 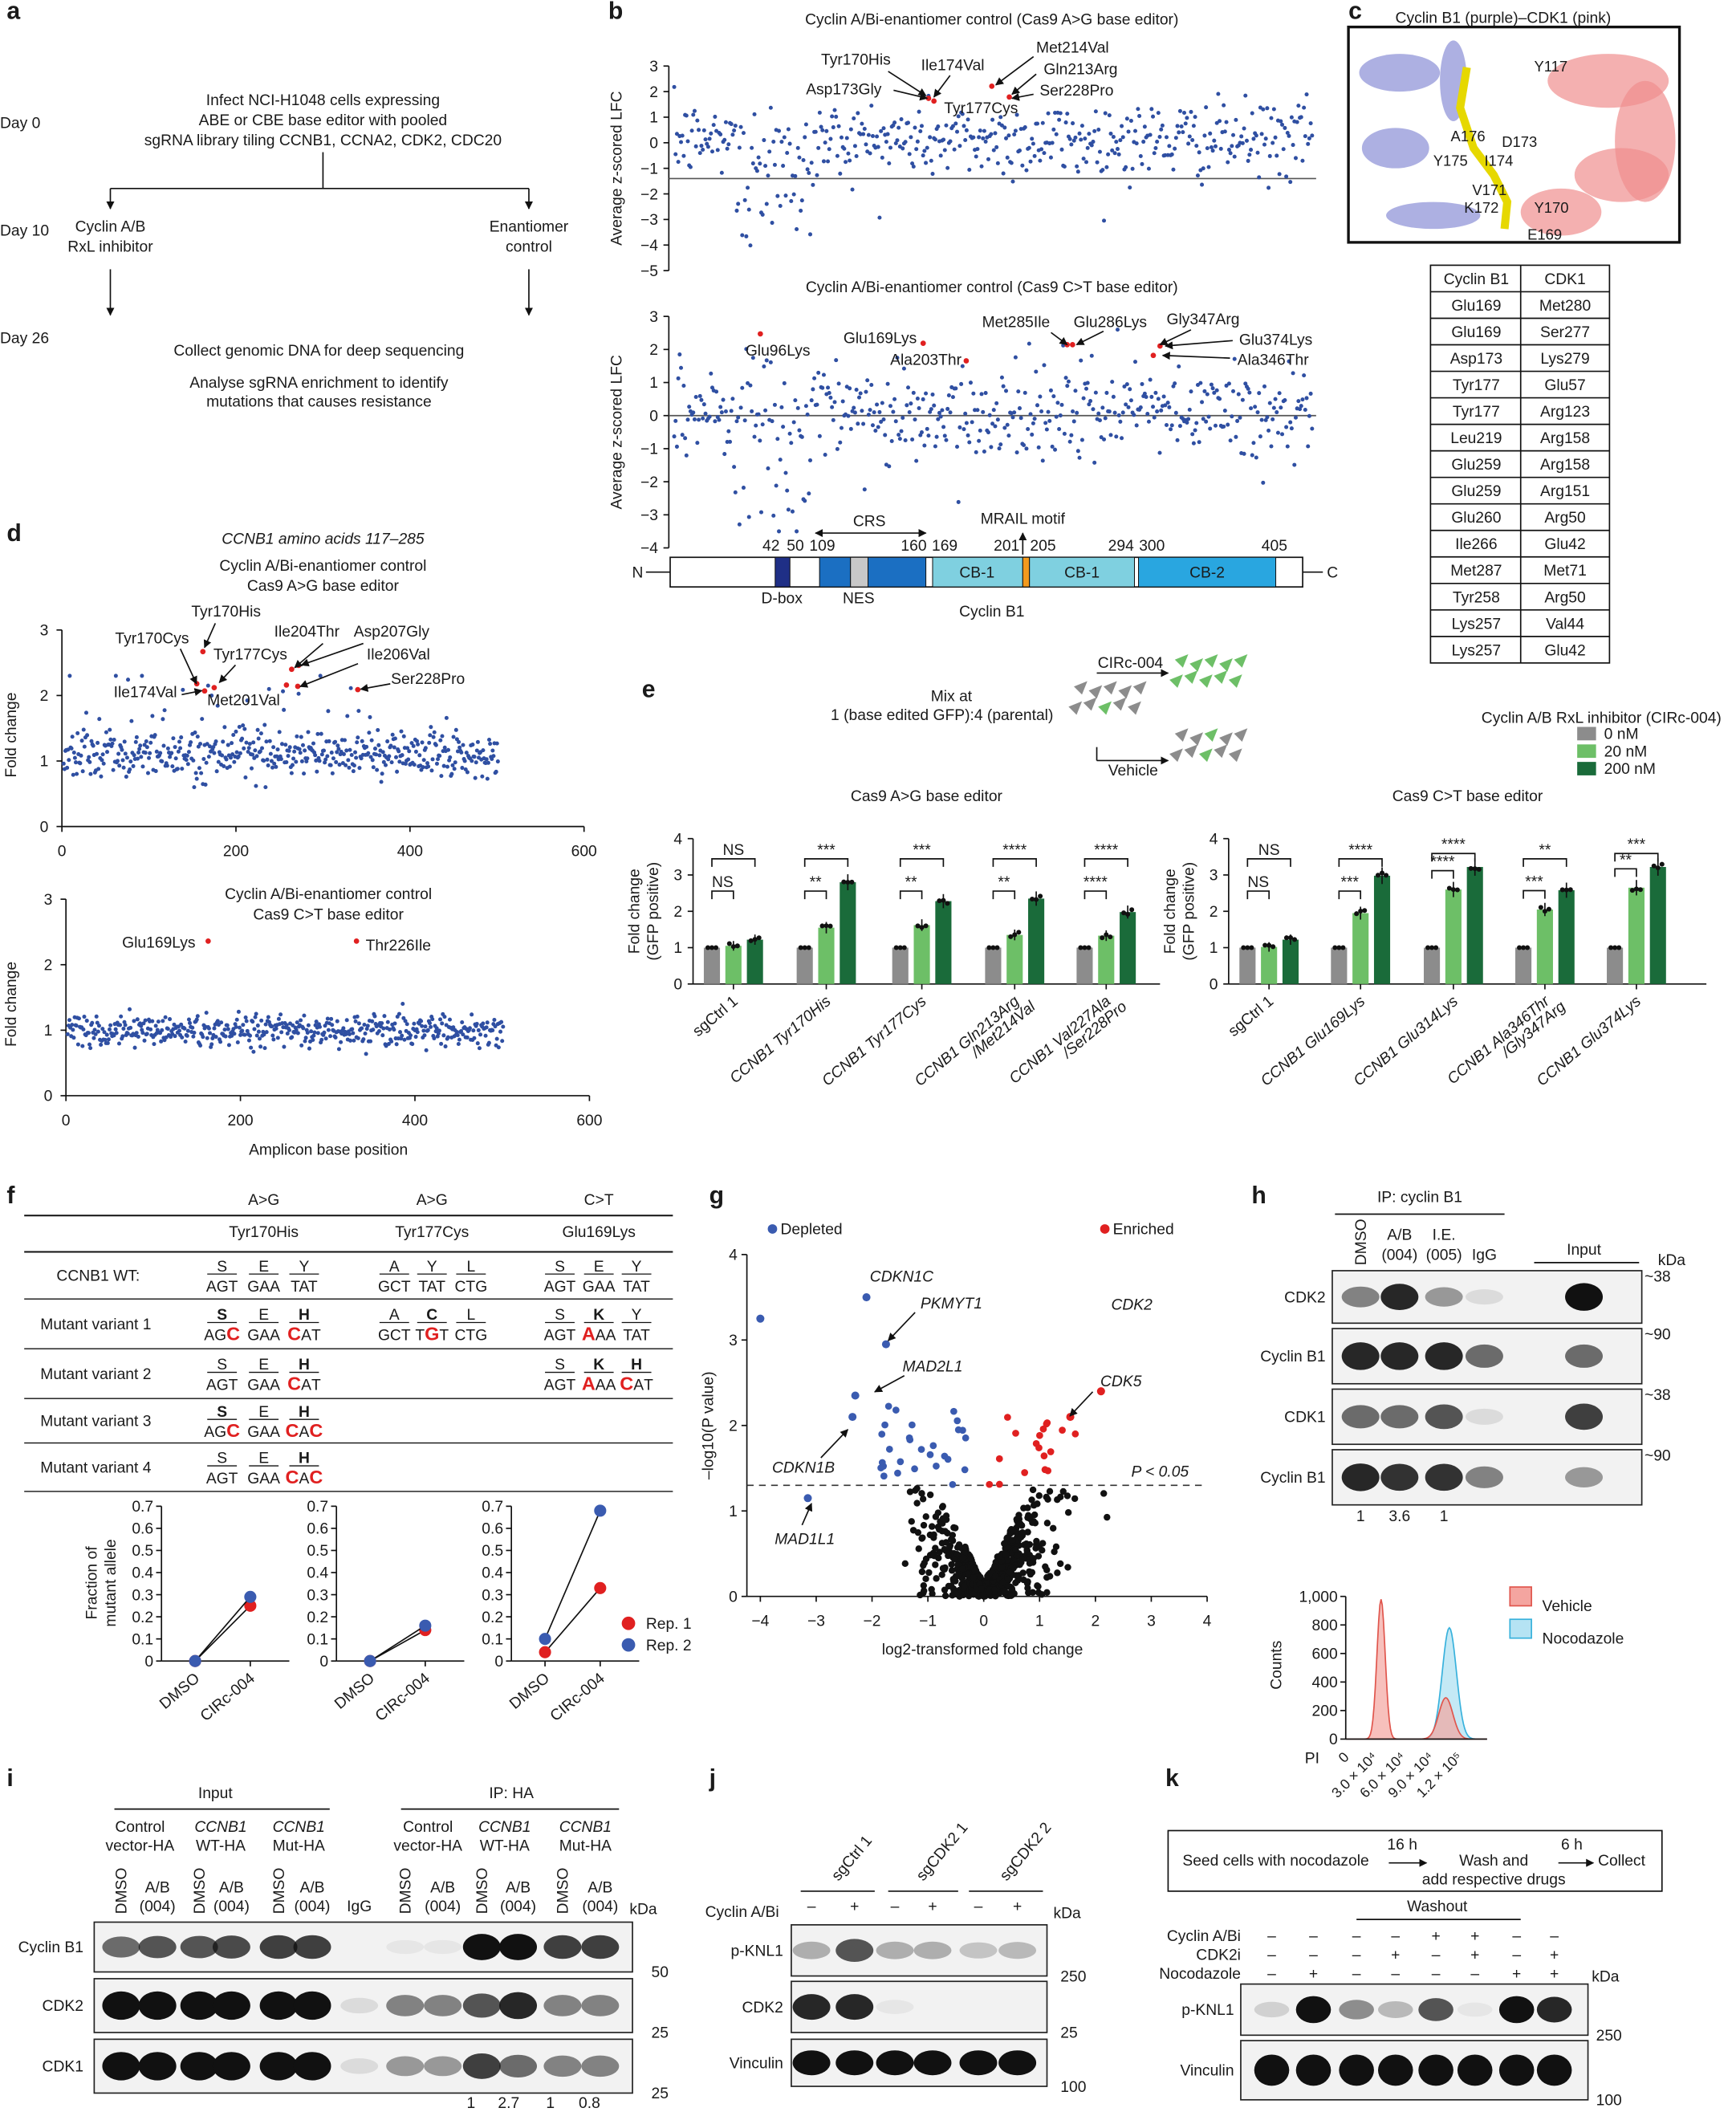 I want to click on legend-label: Nocodazole, so click(x=1583, y=1638).